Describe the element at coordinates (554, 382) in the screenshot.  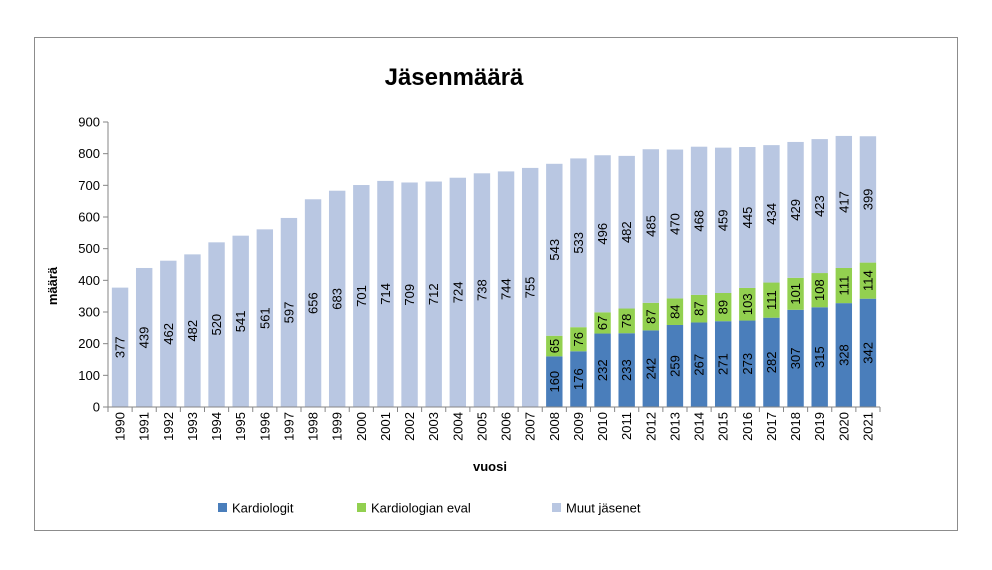
I see `data-label: 160` at that location.